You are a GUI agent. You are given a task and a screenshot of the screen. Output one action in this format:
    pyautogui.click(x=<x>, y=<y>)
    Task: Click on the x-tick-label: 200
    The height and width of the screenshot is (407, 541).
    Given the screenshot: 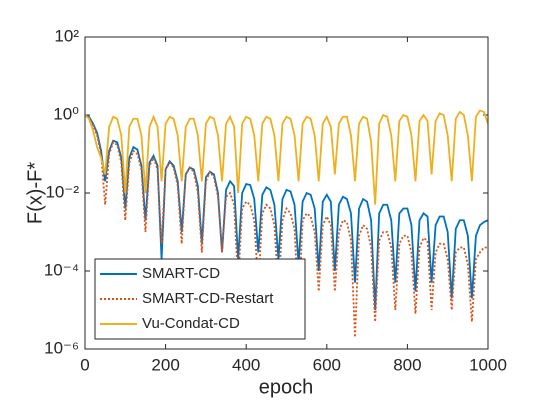 What is the action you would take?
    pyautogui.click(x=165, y=364)
    